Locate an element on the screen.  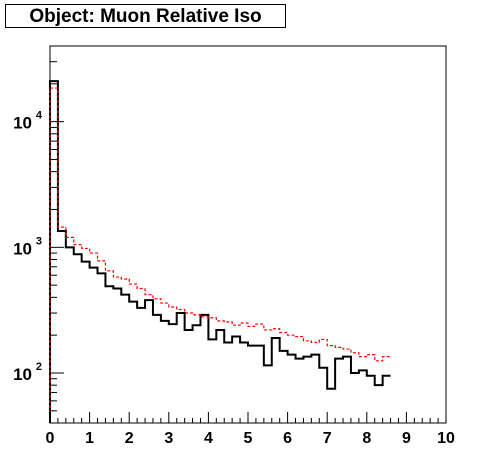
chart-title: Object: Muon Relative Iso is located at coordinates (145, 16).